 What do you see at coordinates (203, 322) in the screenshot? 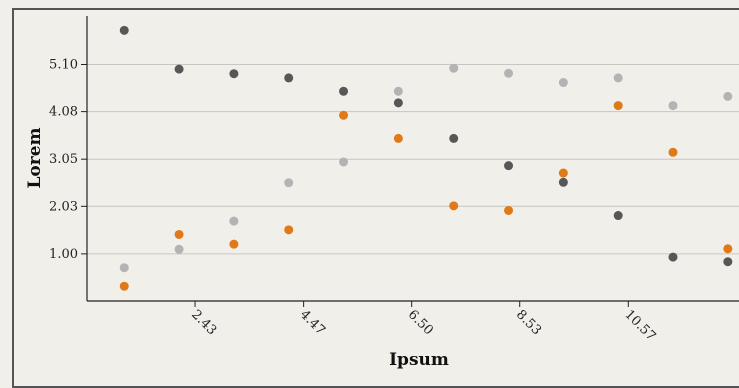
I see `x-tick-label: 2.43` at bounding box center [203, 322].